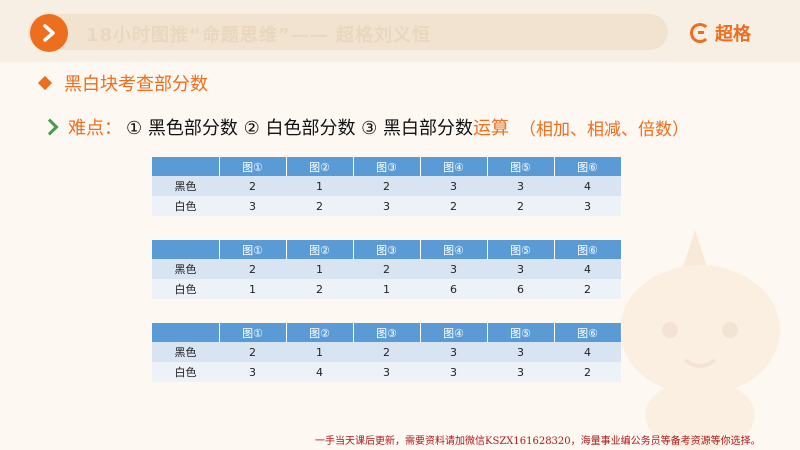 The width and height of the screenshot is (800, 450). I want to click on section-title-text: 黑白块考查部分数, so click(136, 84).